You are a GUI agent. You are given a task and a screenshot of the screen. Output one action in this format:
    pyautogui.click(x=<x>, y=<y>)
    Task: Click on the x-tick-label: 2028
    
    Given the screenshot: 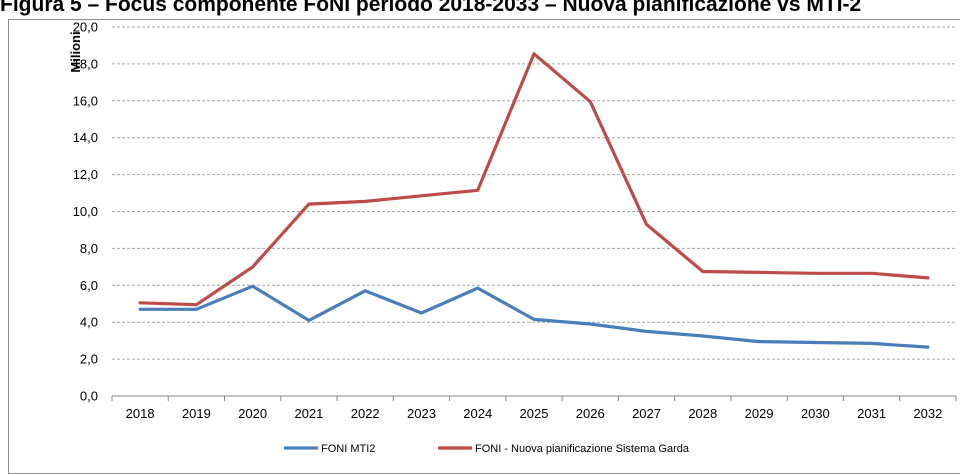 What is the action you would take?
    pyautogui.click(x=702, y=413)
    